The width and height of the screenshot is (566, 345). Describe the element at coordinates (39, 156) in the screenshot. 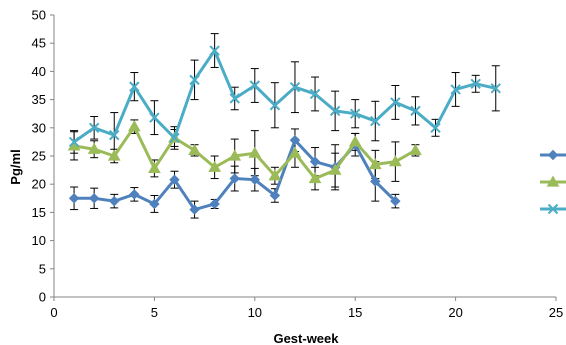

I see `y-tick-label: 25` at that location.